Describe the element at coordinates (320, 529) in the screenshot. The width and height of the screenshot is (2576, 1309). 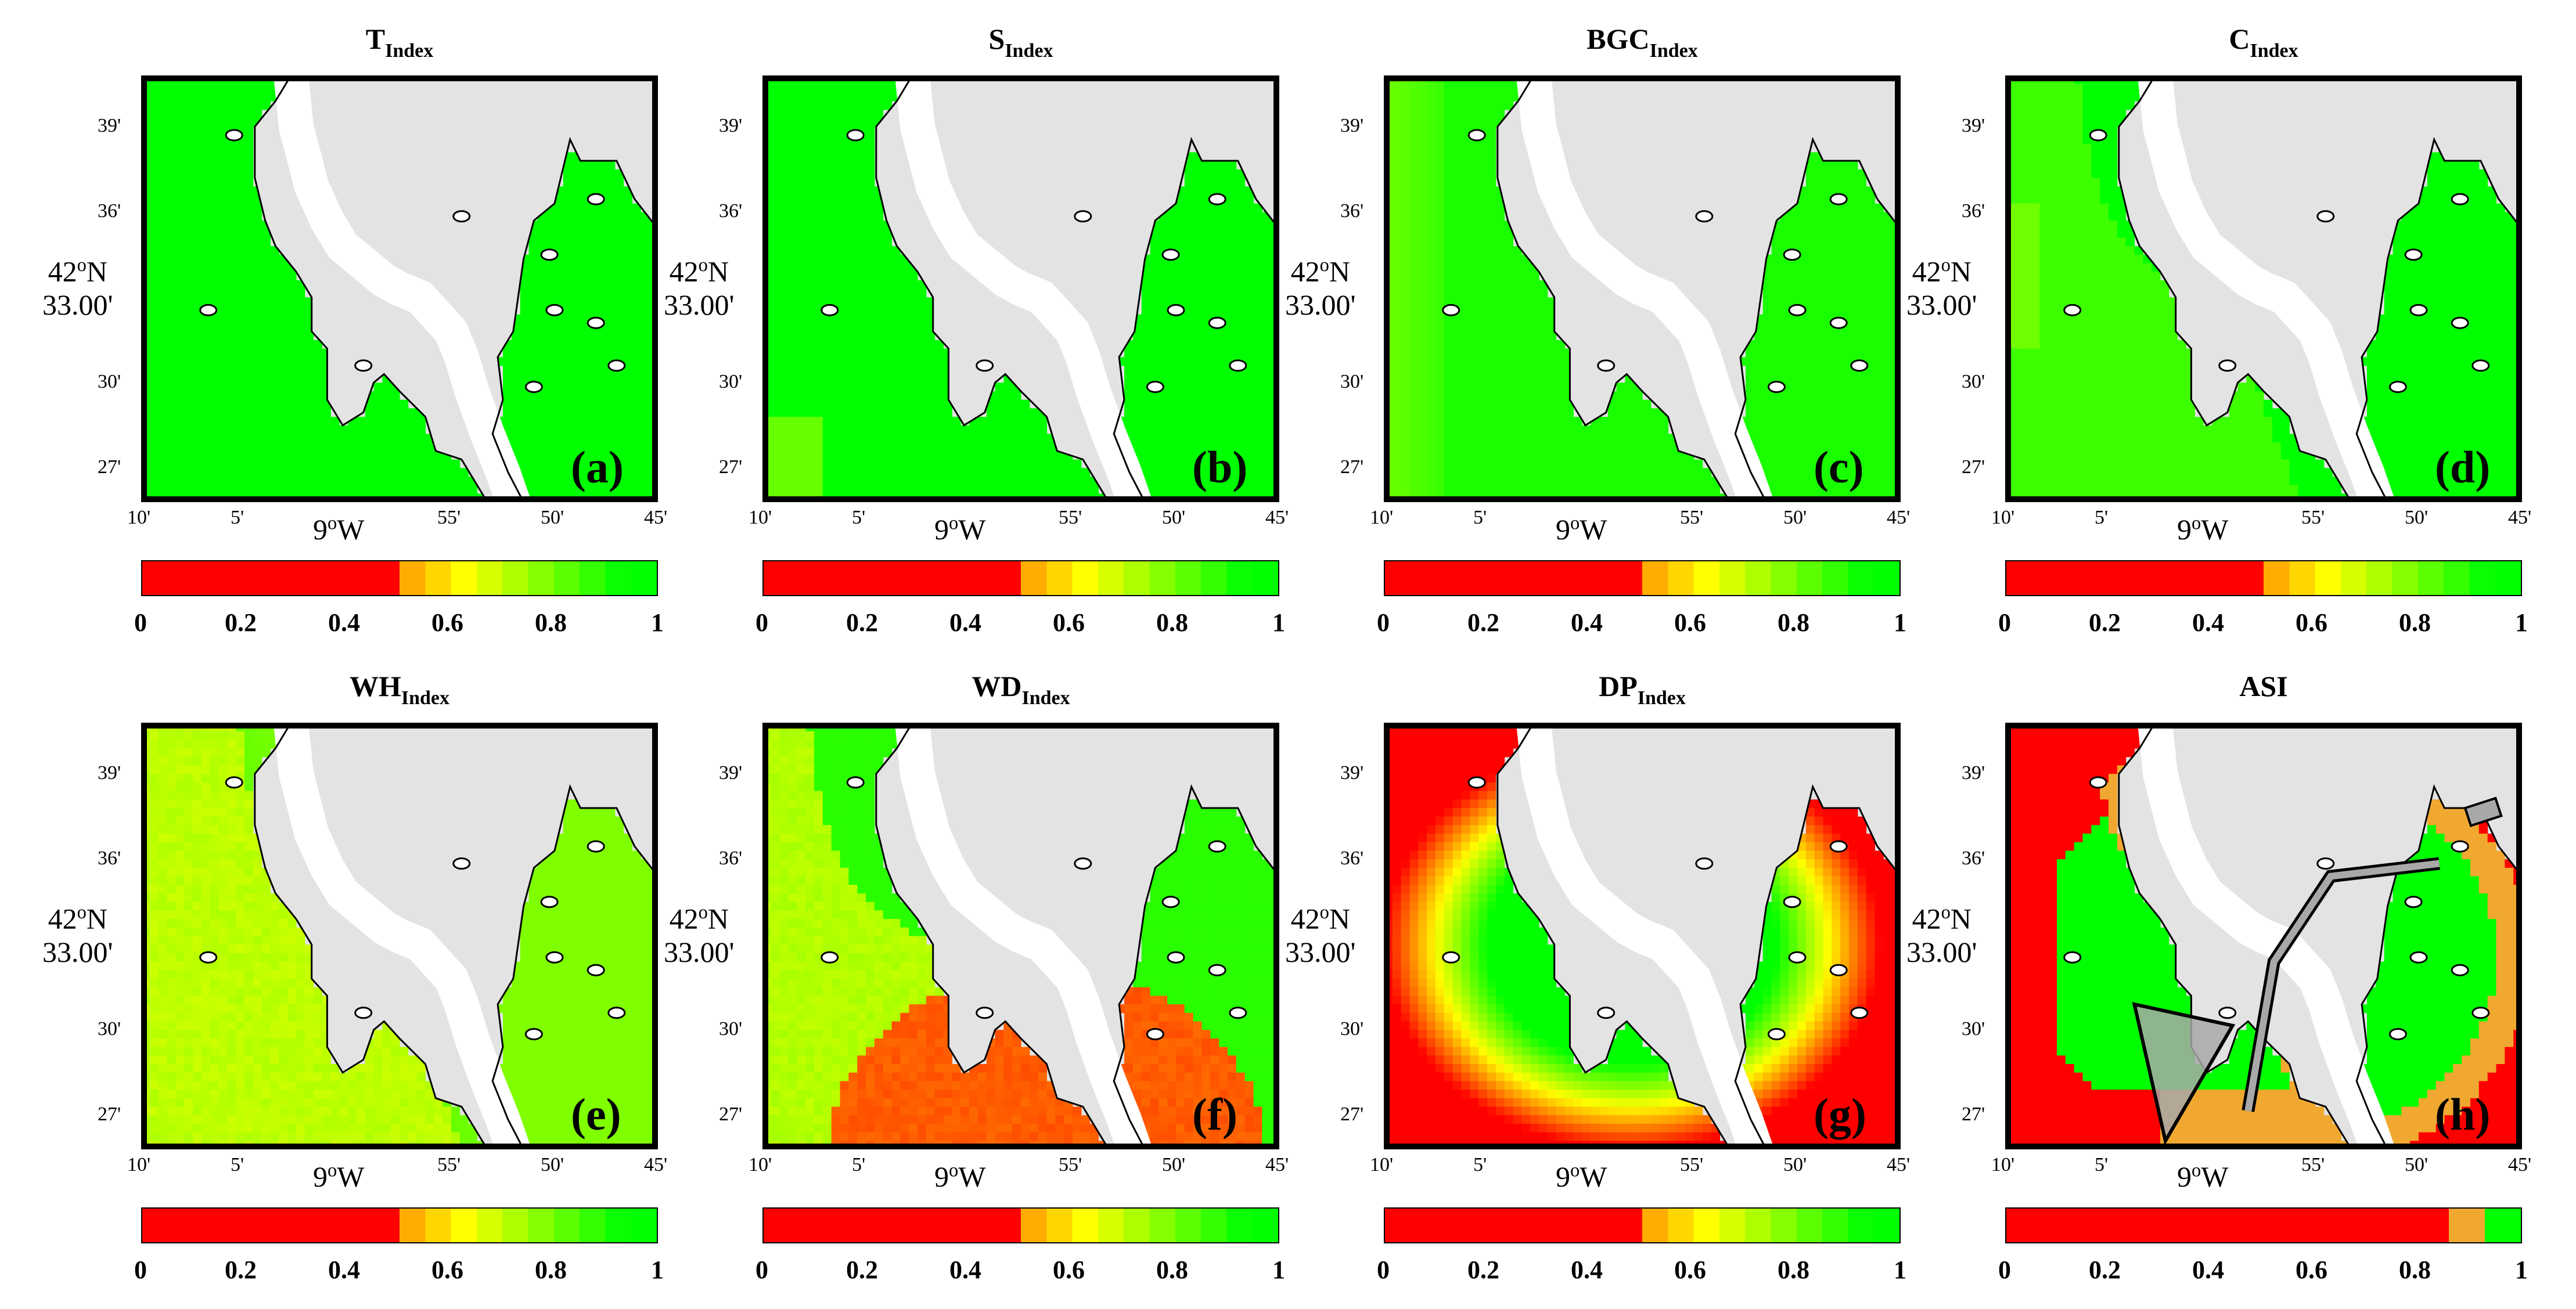
I see `lon-deg: 9` at that location.